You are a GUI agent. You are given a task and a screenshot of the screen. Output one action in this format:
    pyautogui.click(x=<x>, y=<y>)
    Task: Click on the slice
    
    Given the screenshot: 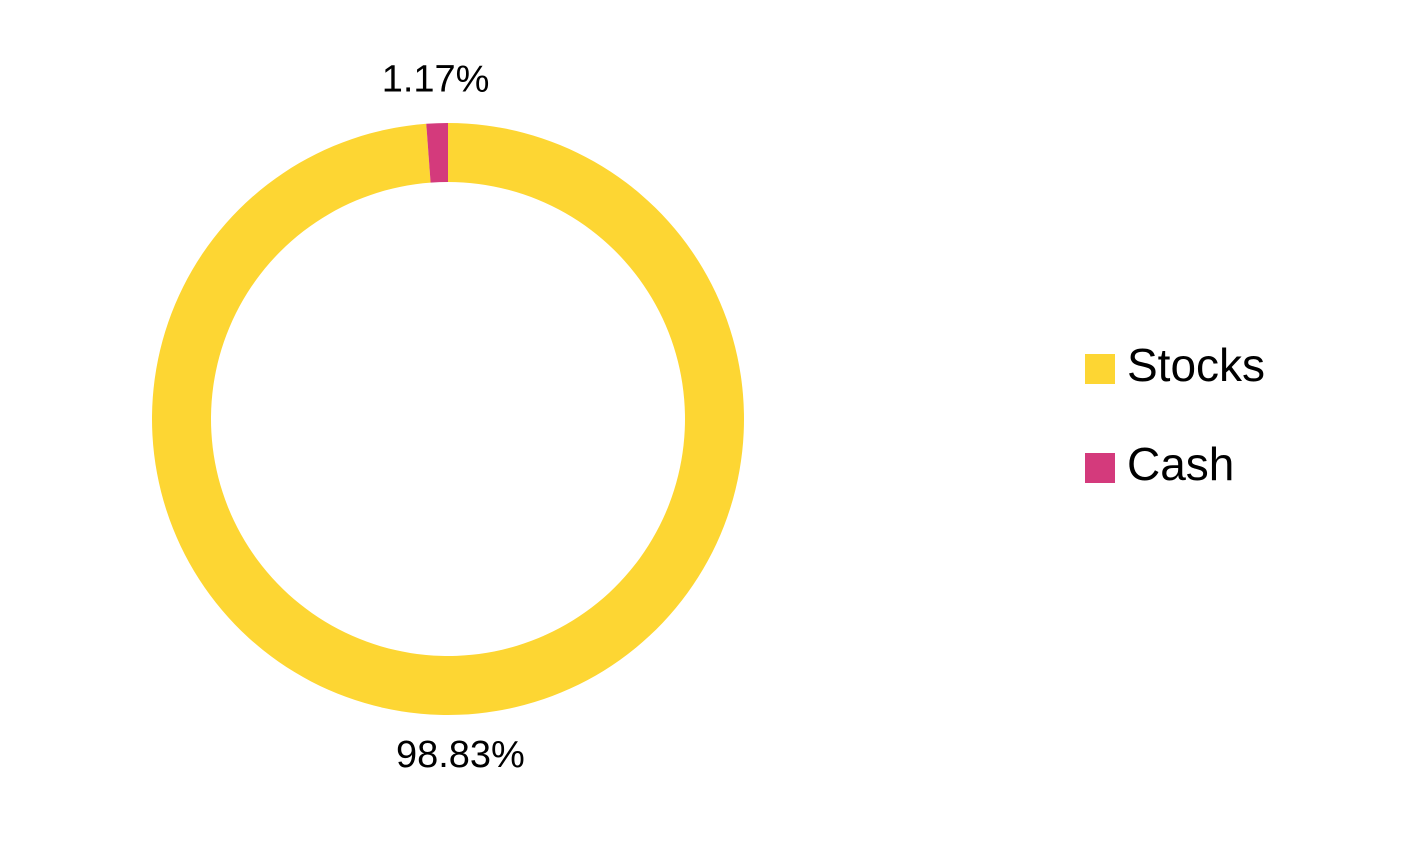 What is the action you would take?
    pyautogui.click(x=437, y=153)
    